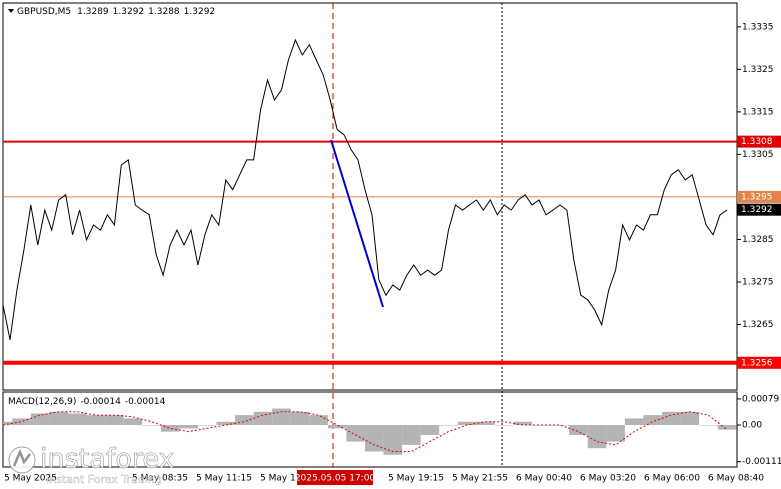 The width and height of the screenshot is (781, 489). I want to click on x-tick-label: 5 May 11:15, so click(224, 479).